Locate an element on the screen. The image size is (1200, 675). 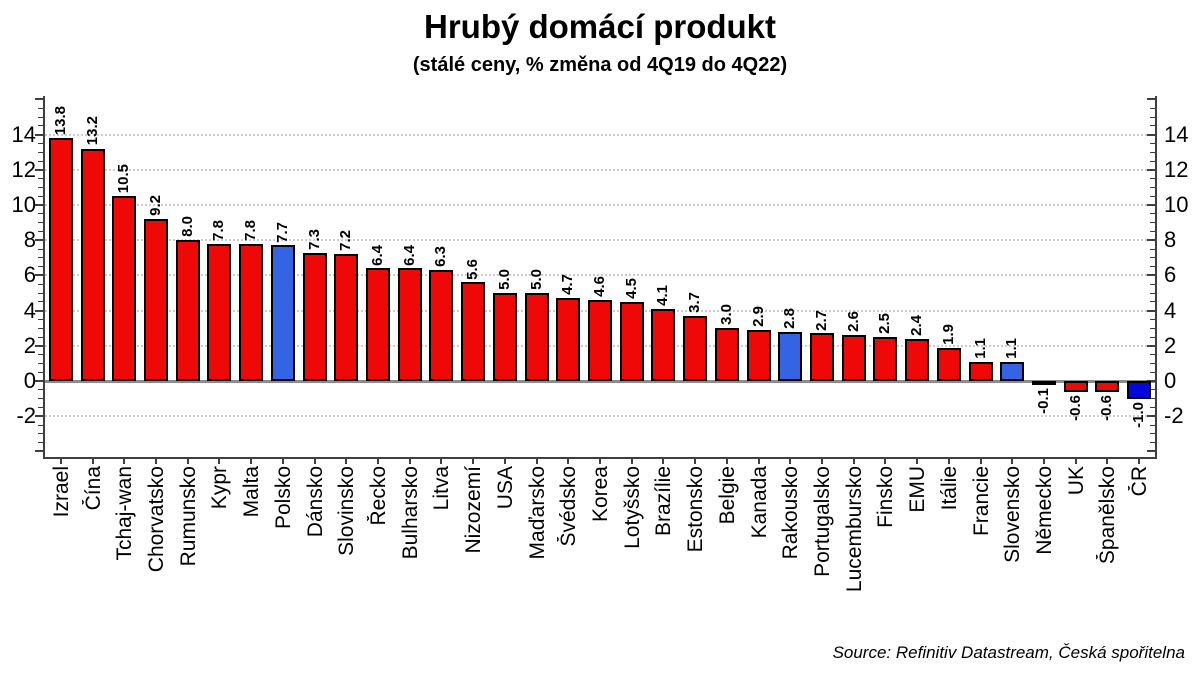
y-axis-label-left-10: 10 is located at coordinates (23, 204).